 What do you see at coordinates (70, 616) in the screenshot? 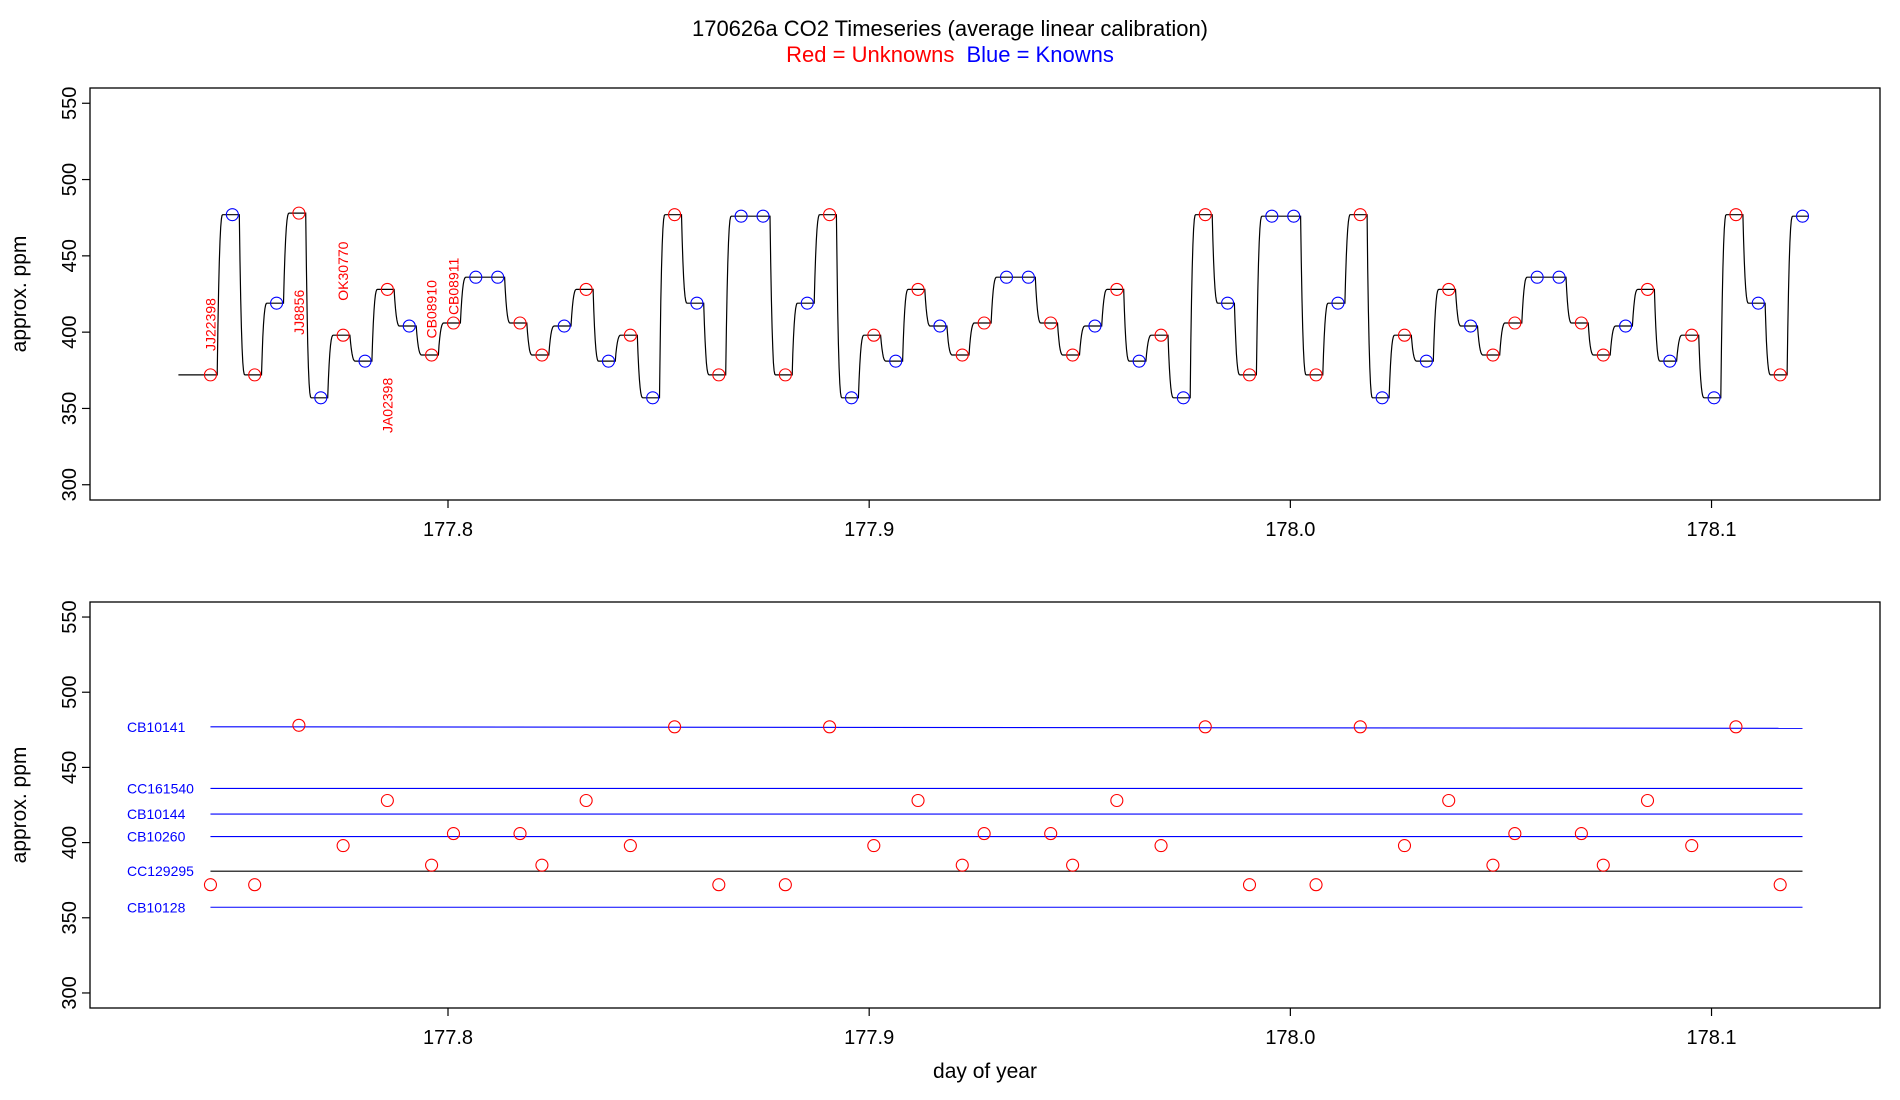
I see `y-tick-label: 550` at bounding box center [70, 616].